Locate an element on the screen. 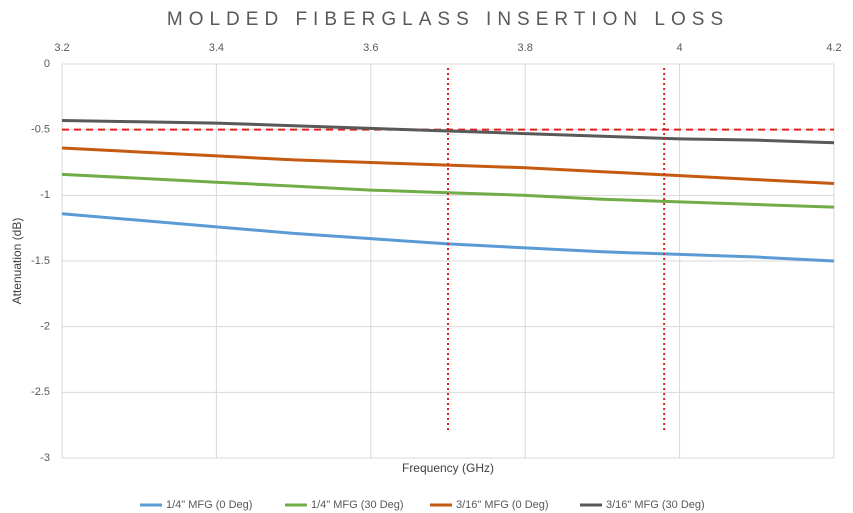 The image size is (853, 513). y-tick-label: -0.5 is located at coordinates (40, 130).